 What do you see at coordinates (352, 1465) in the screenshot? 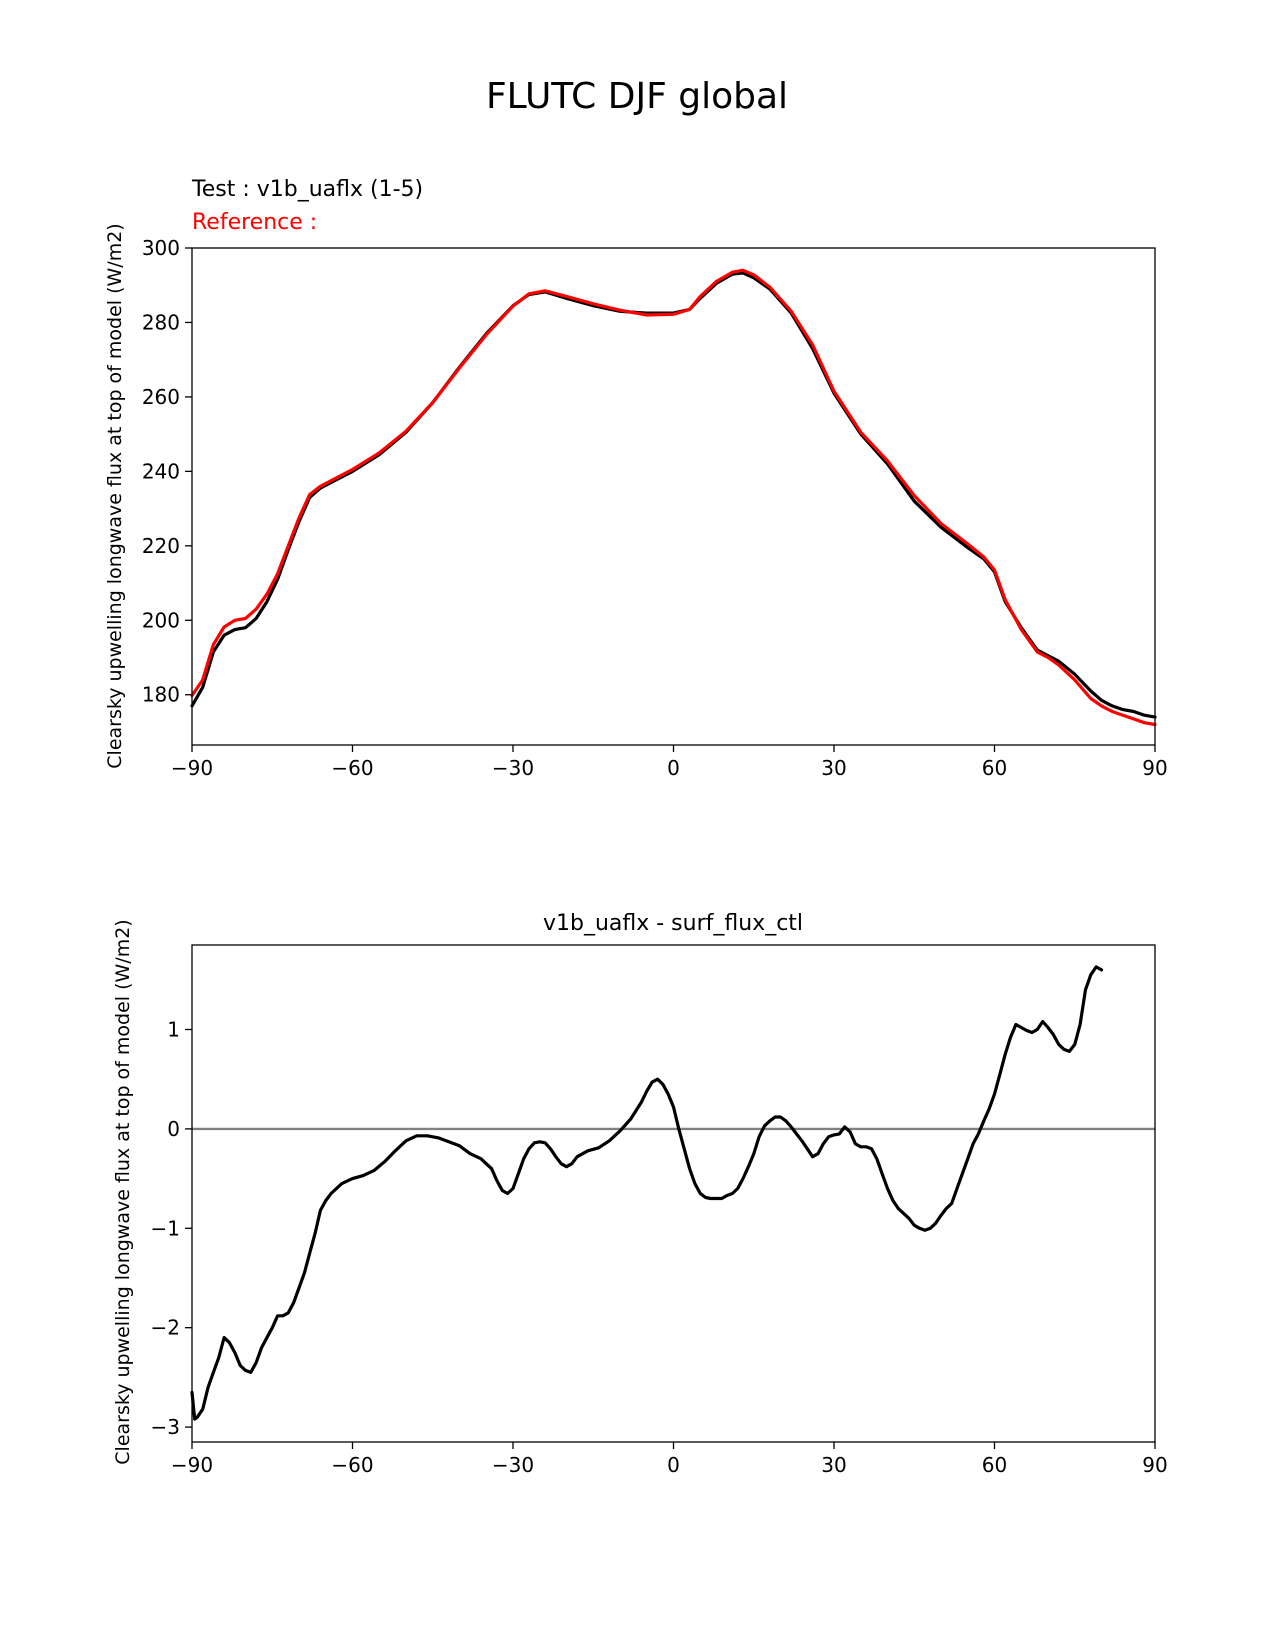
I see `bottom-x-tick-label: −60` at bounding box center [352, 1465].